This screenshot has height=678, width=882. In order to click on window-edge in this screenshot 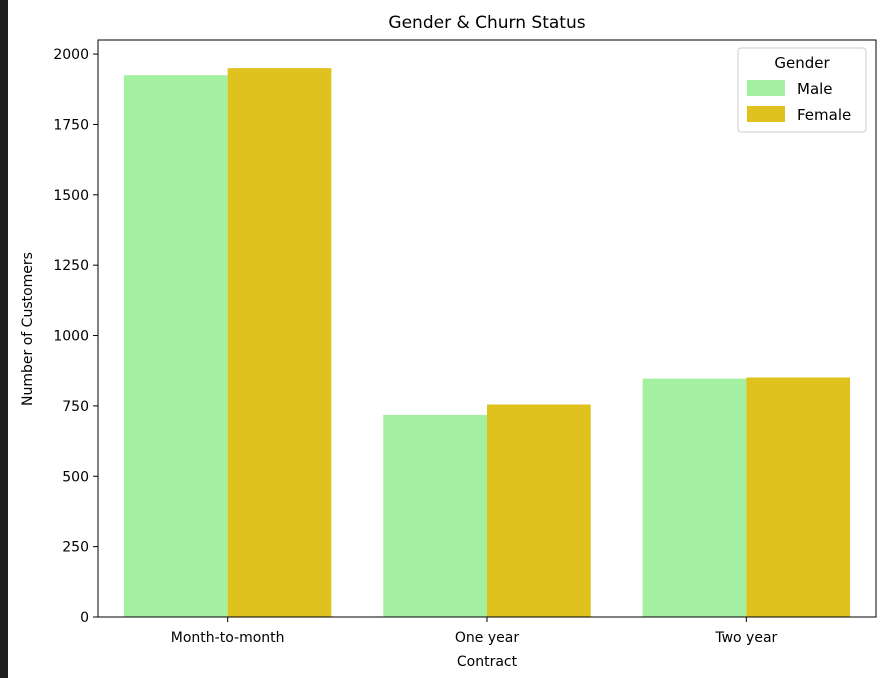, I will do `click(4, 339)`.